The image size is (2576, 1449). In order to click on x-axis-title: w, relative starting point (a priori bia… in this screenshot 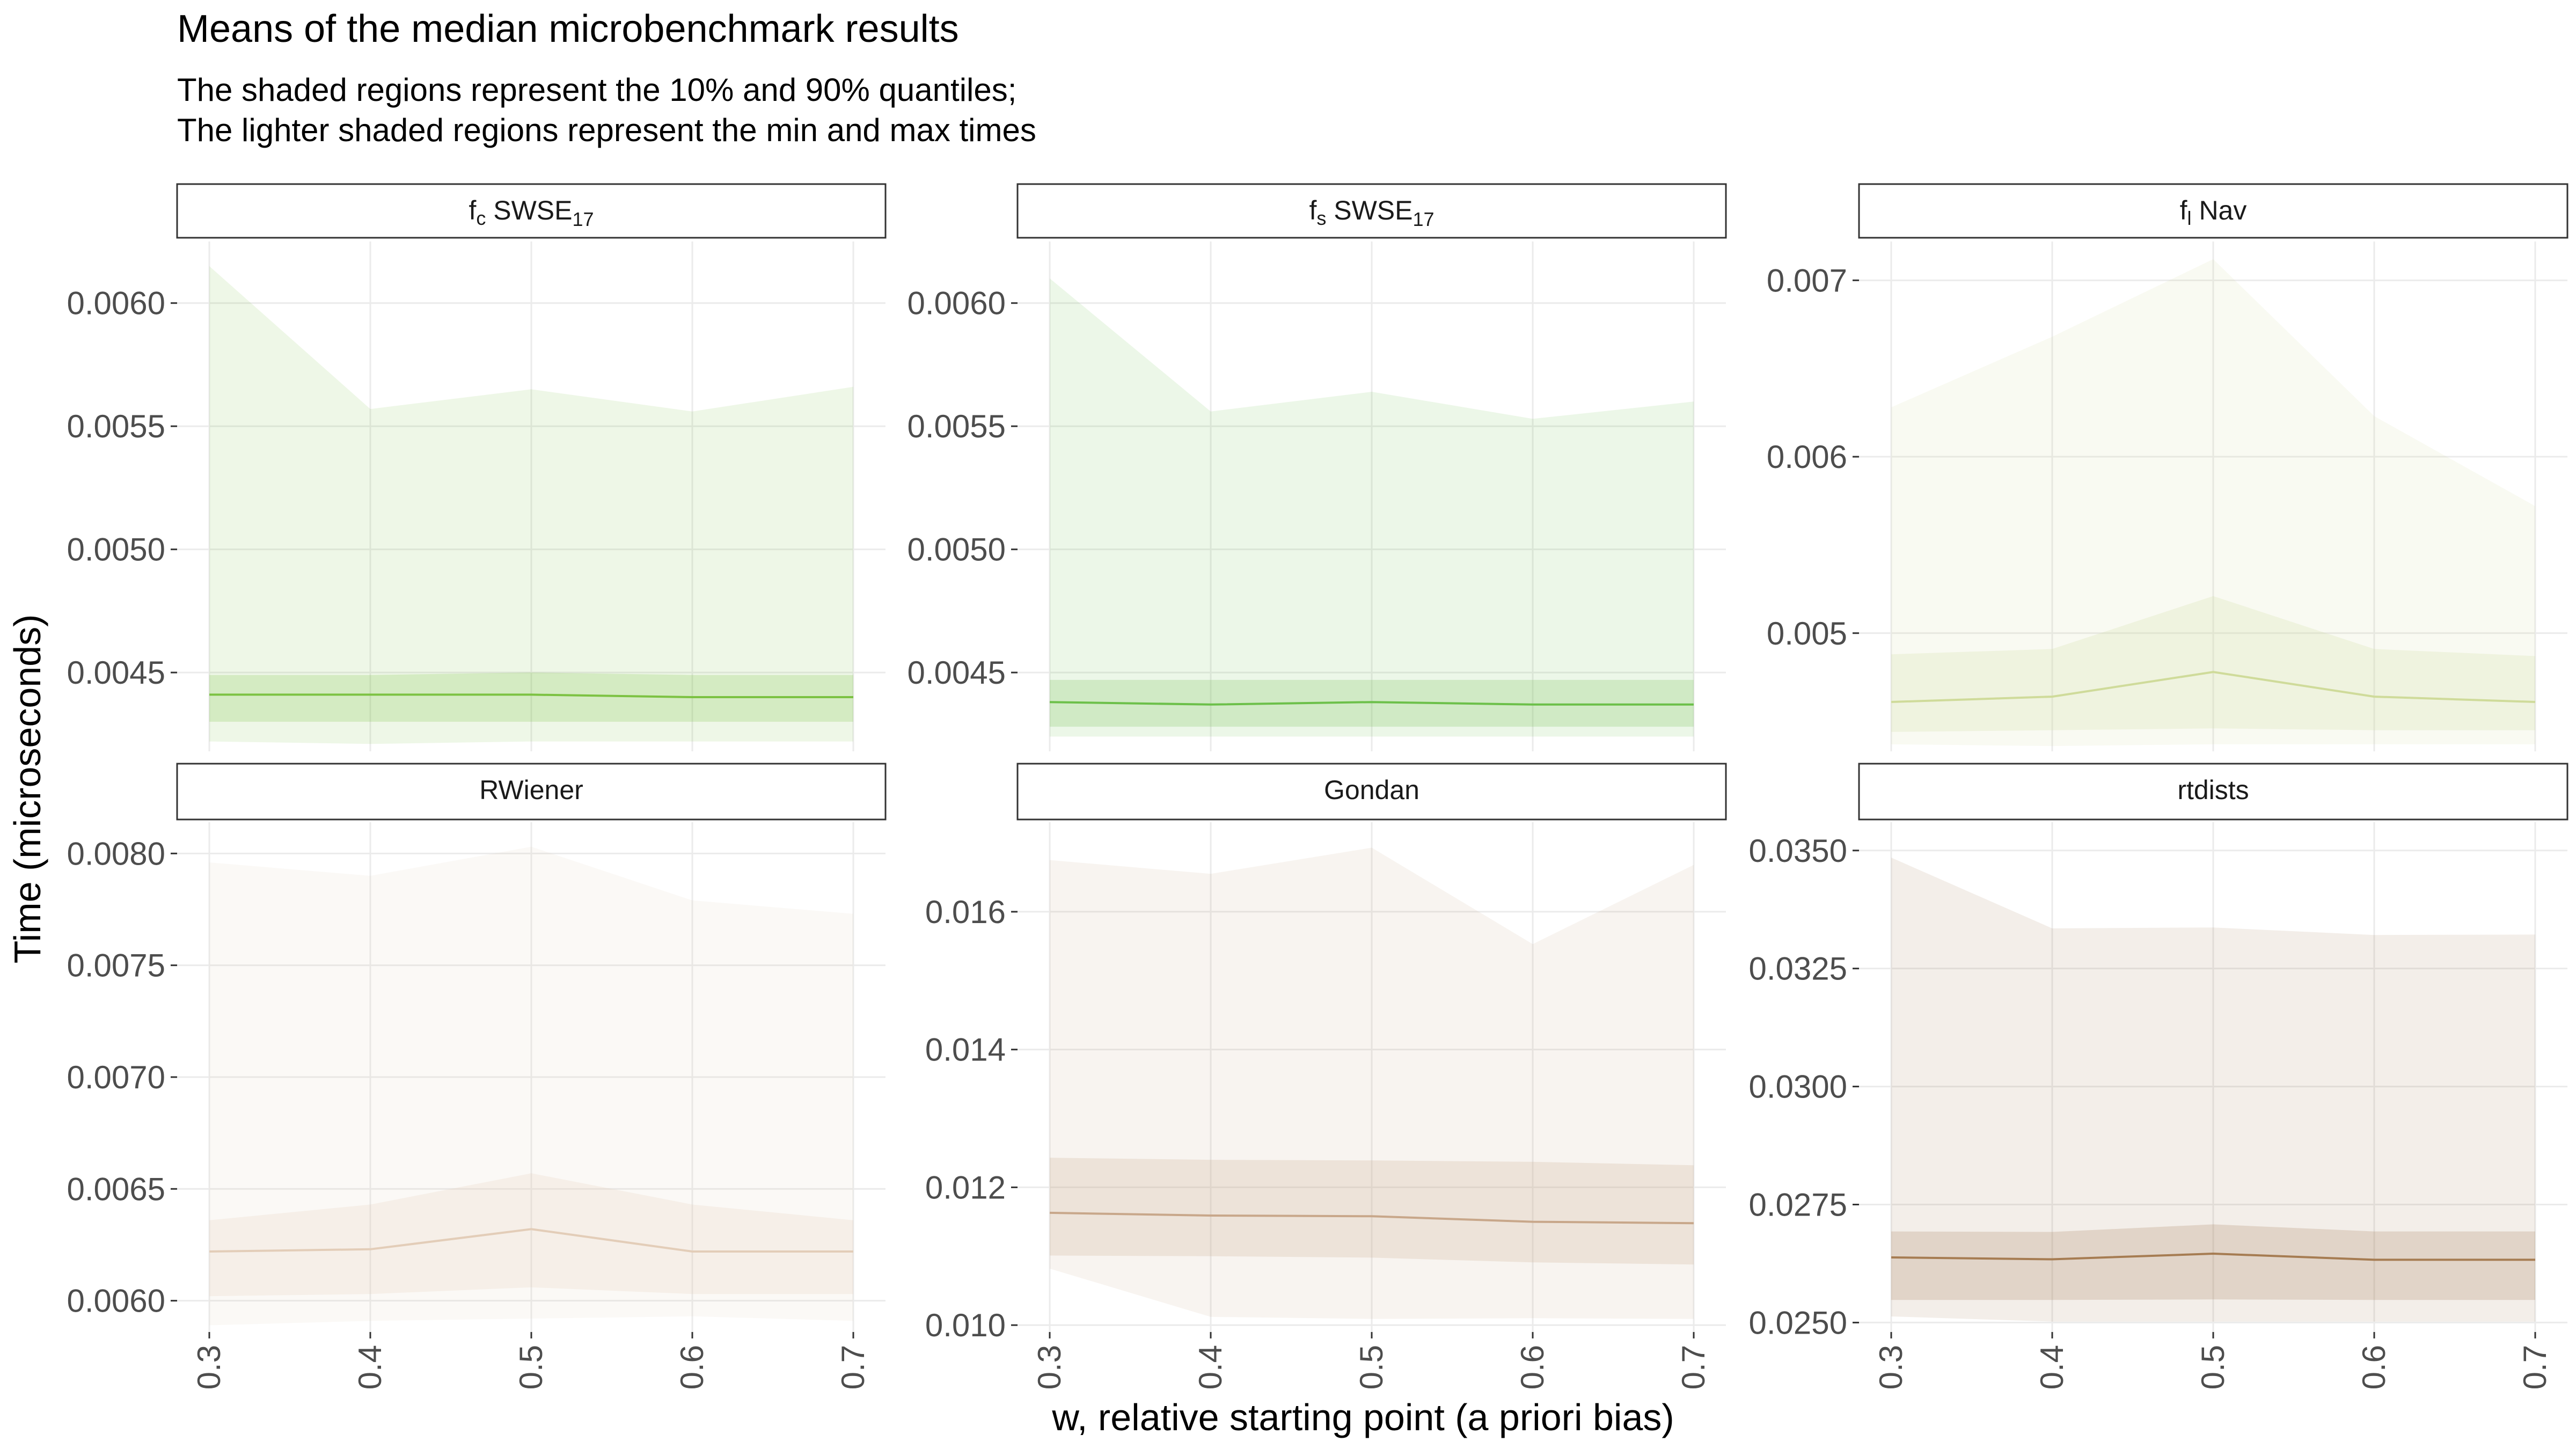, I will do `click(1362, 1417)`.